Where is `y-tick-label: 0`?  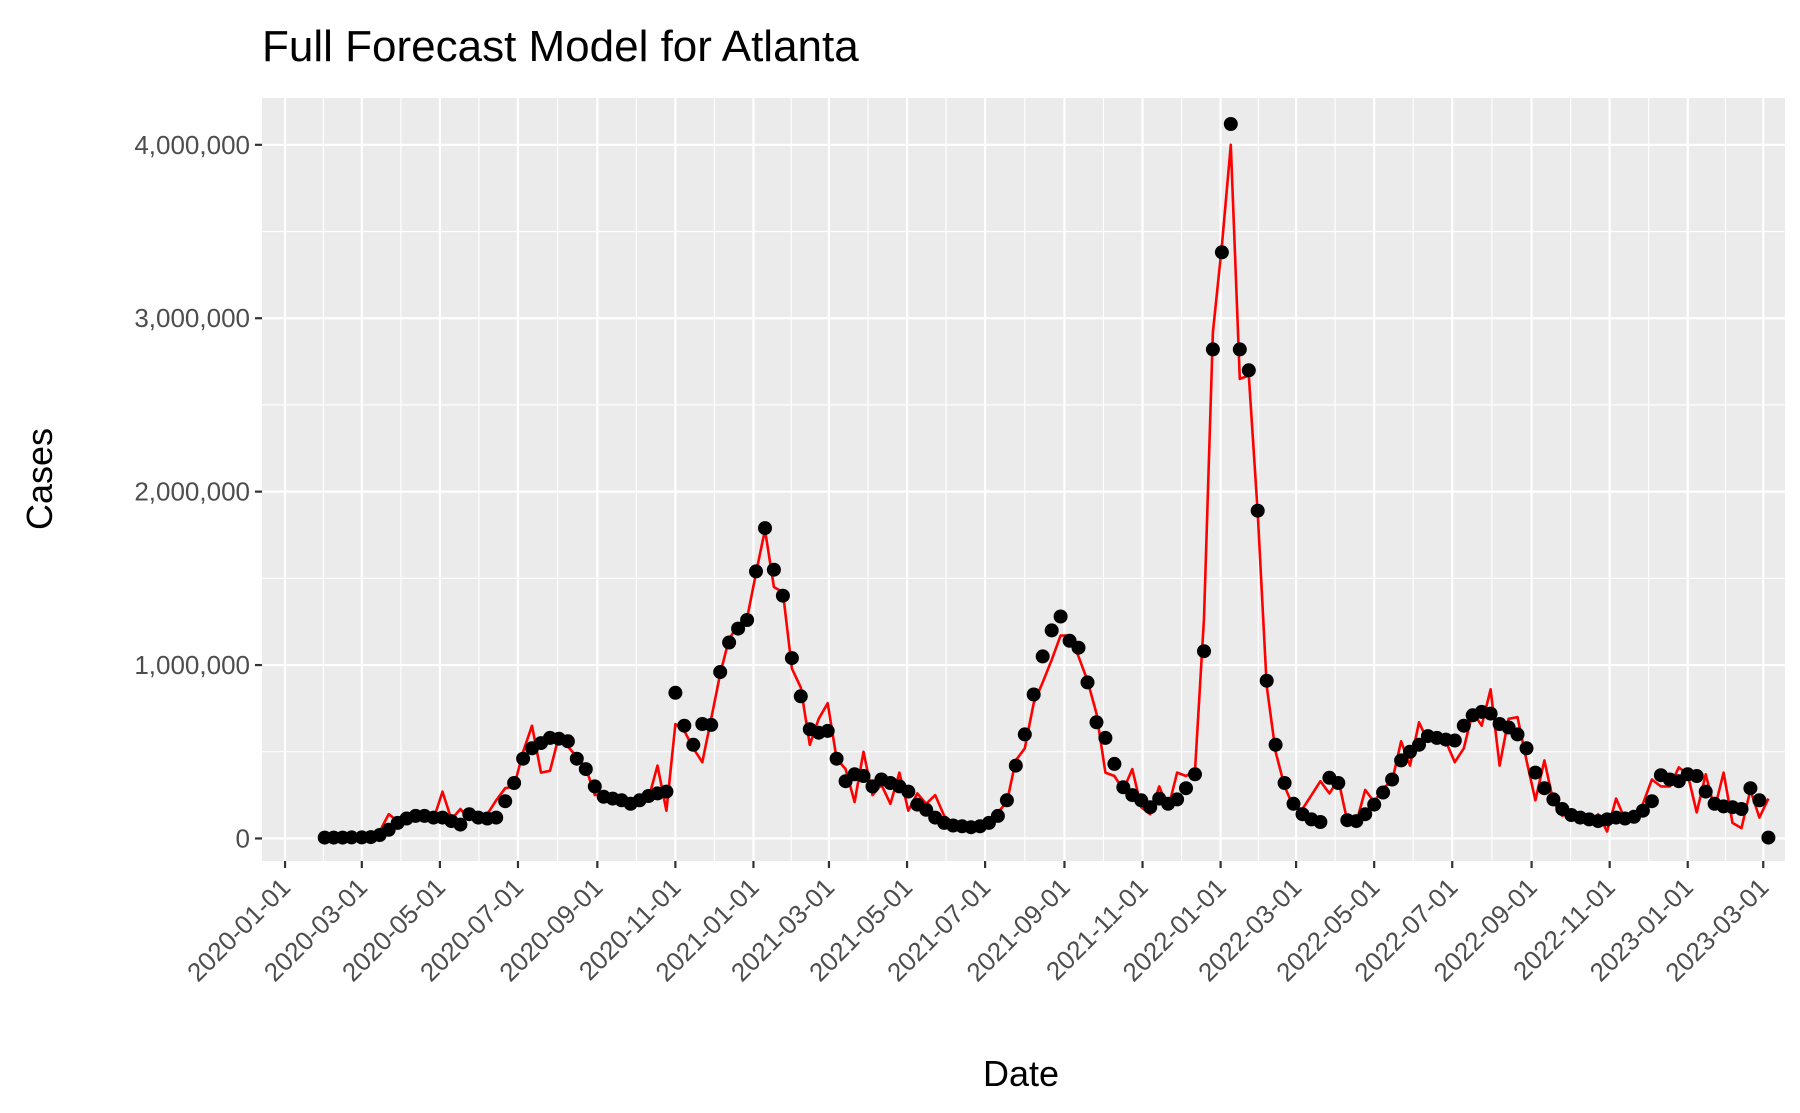 y-tick-label: 0 is located at coordinates (243, 838).